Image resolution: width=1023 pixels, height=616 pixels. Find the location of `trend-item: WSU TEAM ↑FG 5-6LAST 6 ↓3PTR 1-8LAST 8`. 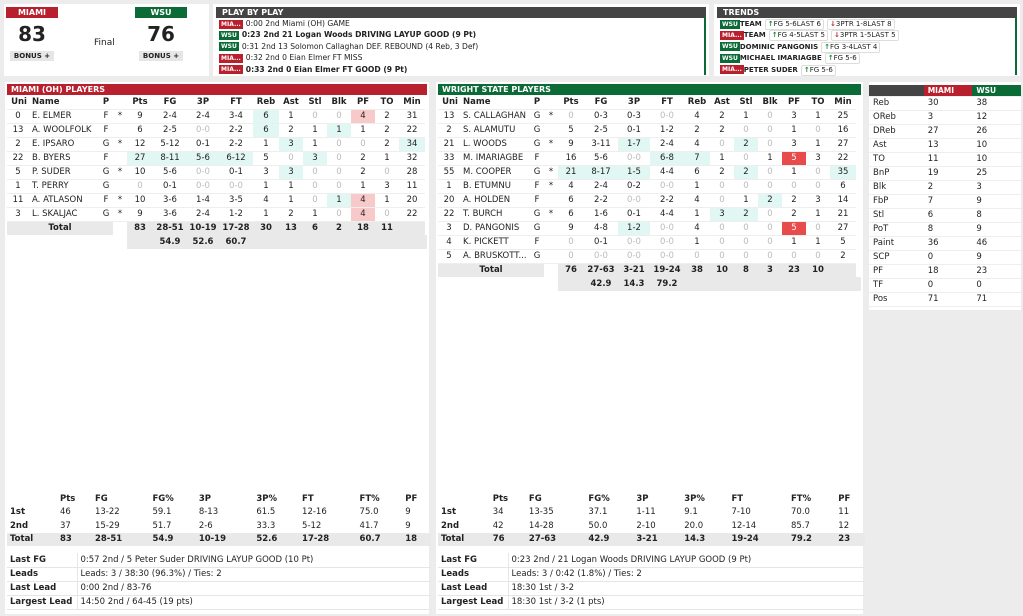

trend-item: WSU TEAM ↑FG 5-6LAST 6 ↓3PTR 1-8LAST 8 is located at coordinates (864, 24).